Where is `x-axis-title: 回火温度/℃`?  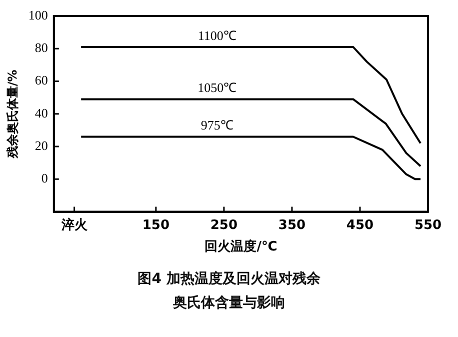 x-axis-title: 回火温度/℃ is located at coordinates (241, 246).